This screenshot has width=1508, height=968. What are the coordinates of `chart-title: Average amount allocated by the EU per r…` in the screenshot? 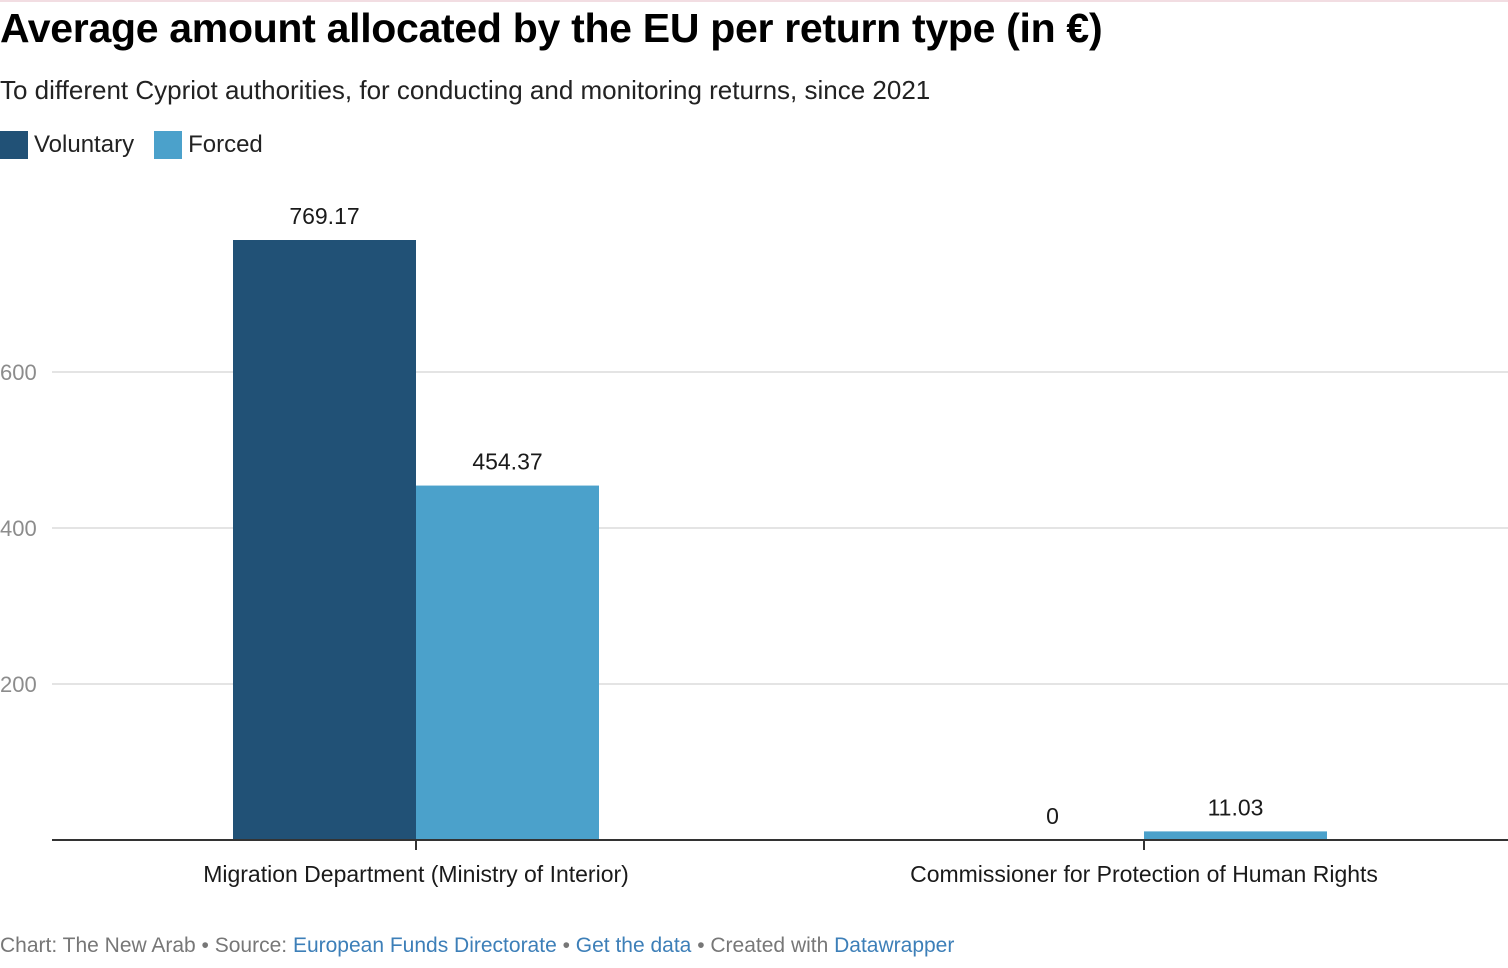 It's located at (551, 28).